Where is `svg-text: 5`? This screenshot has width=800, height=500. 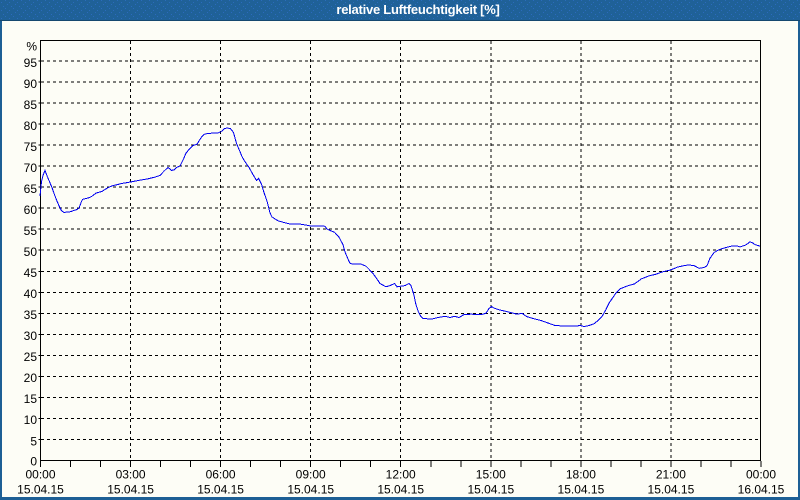
svg-text: 5 is located at coordinates (33, 441).